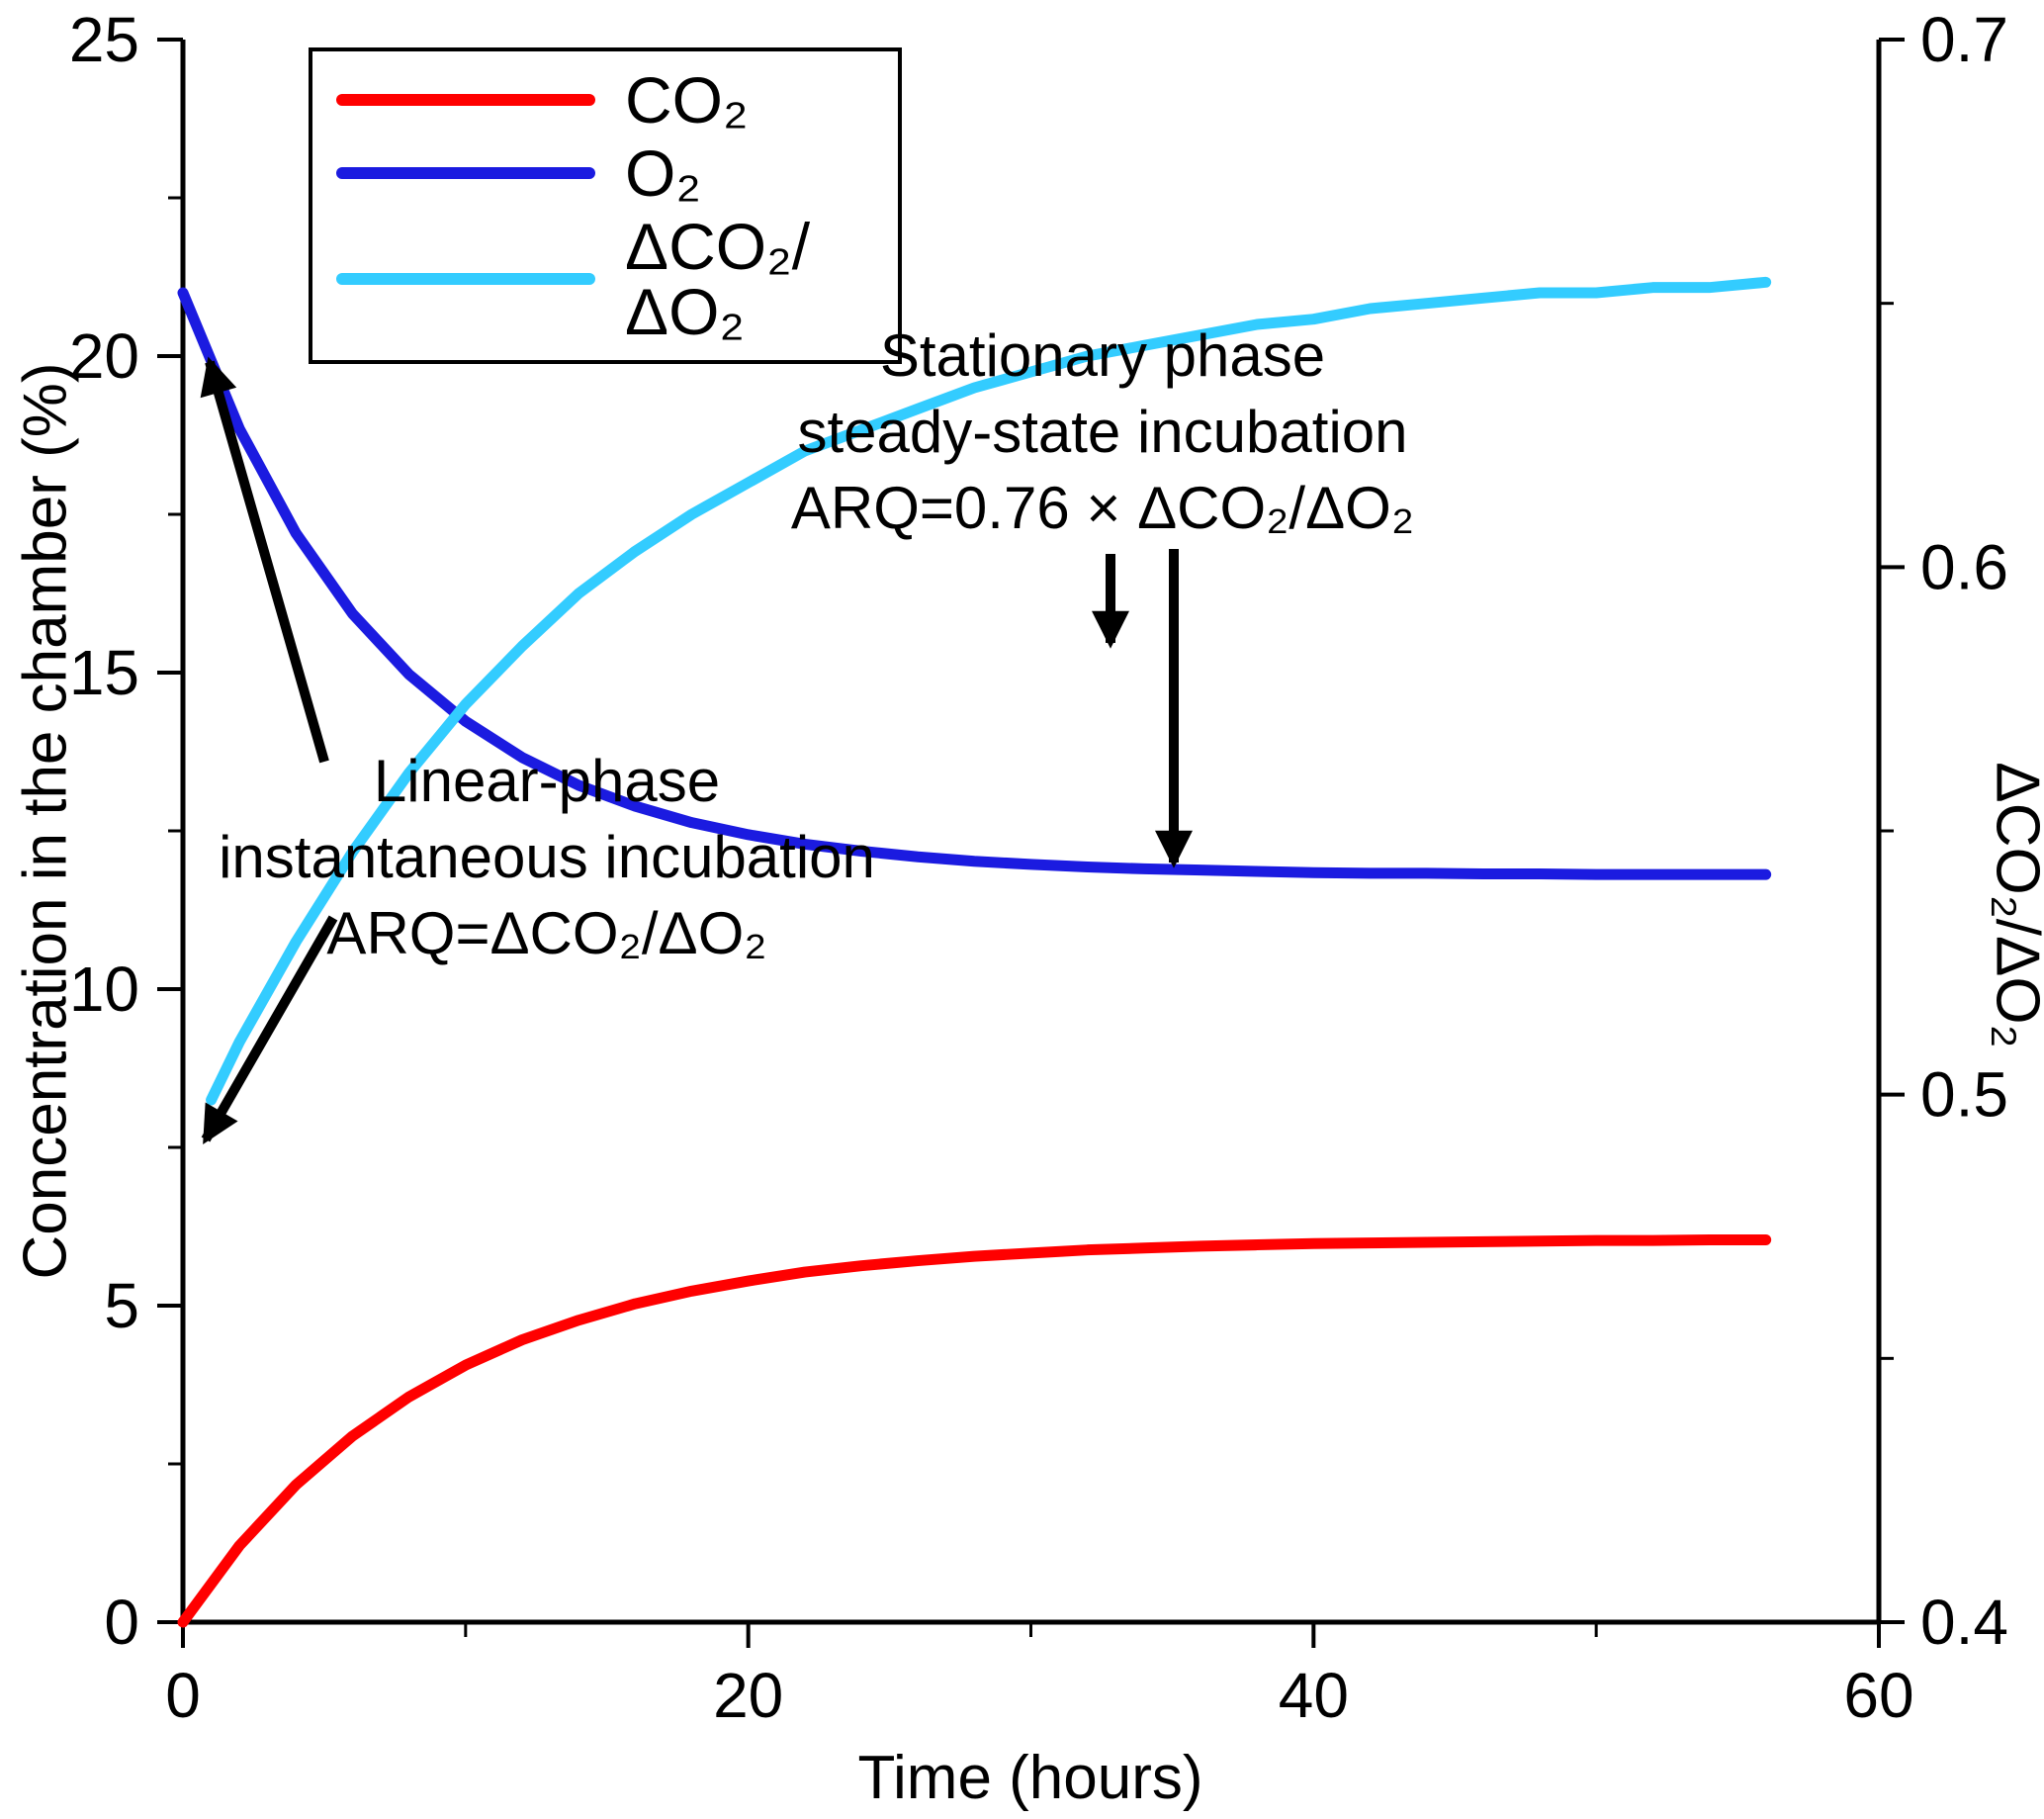 Image resolution: width=2044 pixels, height=1819 pixels. What do you see at coordinates (617, 173) in the screenshot?
I see `legend-item-o2: O₂` at bounding box center [617, 173].